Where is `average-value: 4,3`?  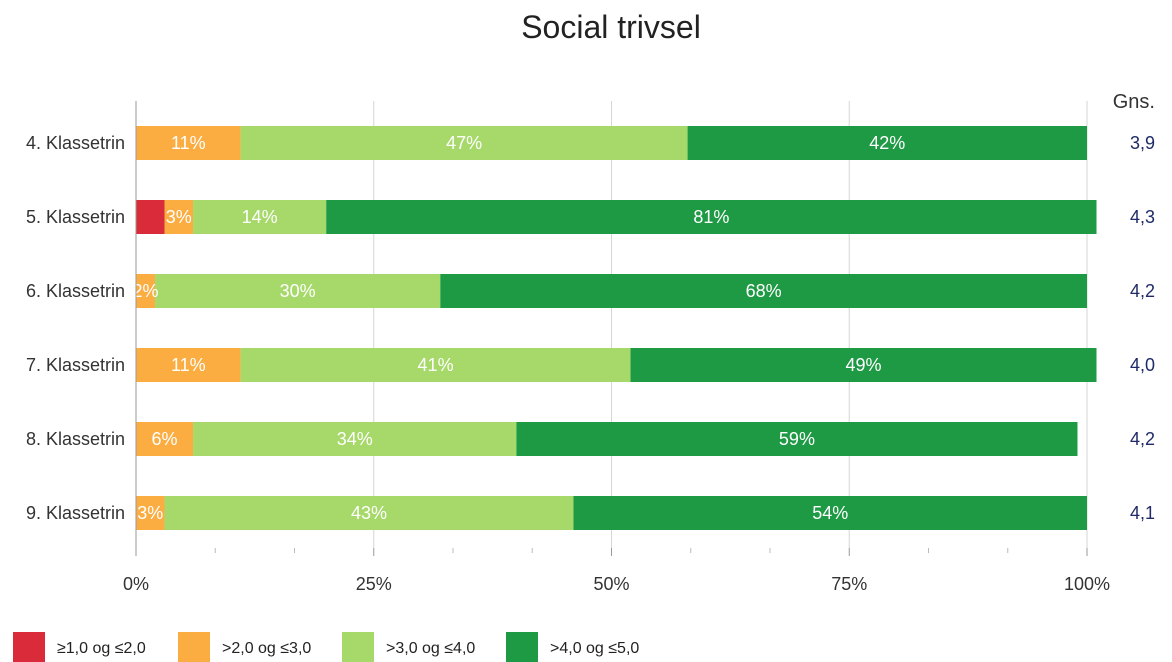
average-value: 4,3 is located at coordinates (1142, 217).